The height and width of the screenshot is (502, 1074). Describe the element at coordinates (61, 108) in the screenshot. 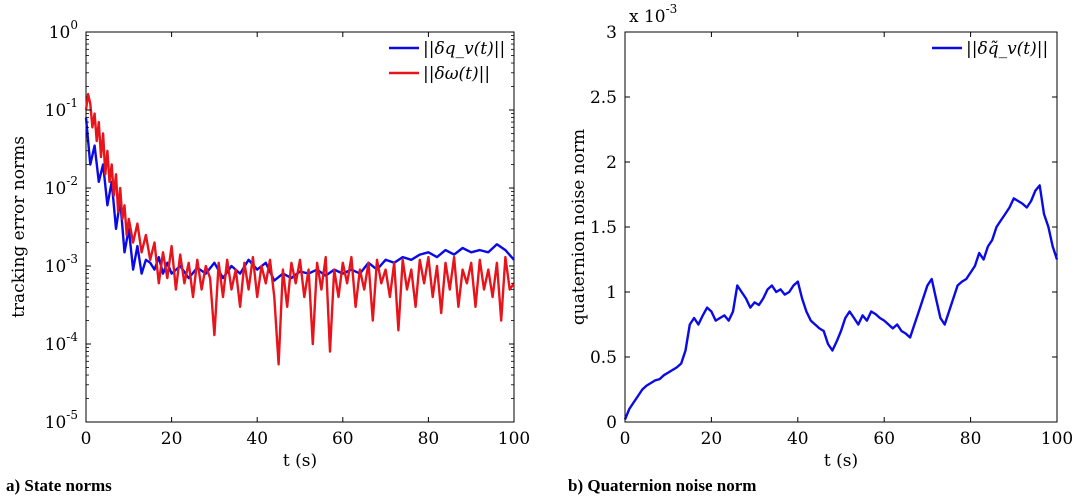

I see `y-tick-label: 10⁻¹` at that location.